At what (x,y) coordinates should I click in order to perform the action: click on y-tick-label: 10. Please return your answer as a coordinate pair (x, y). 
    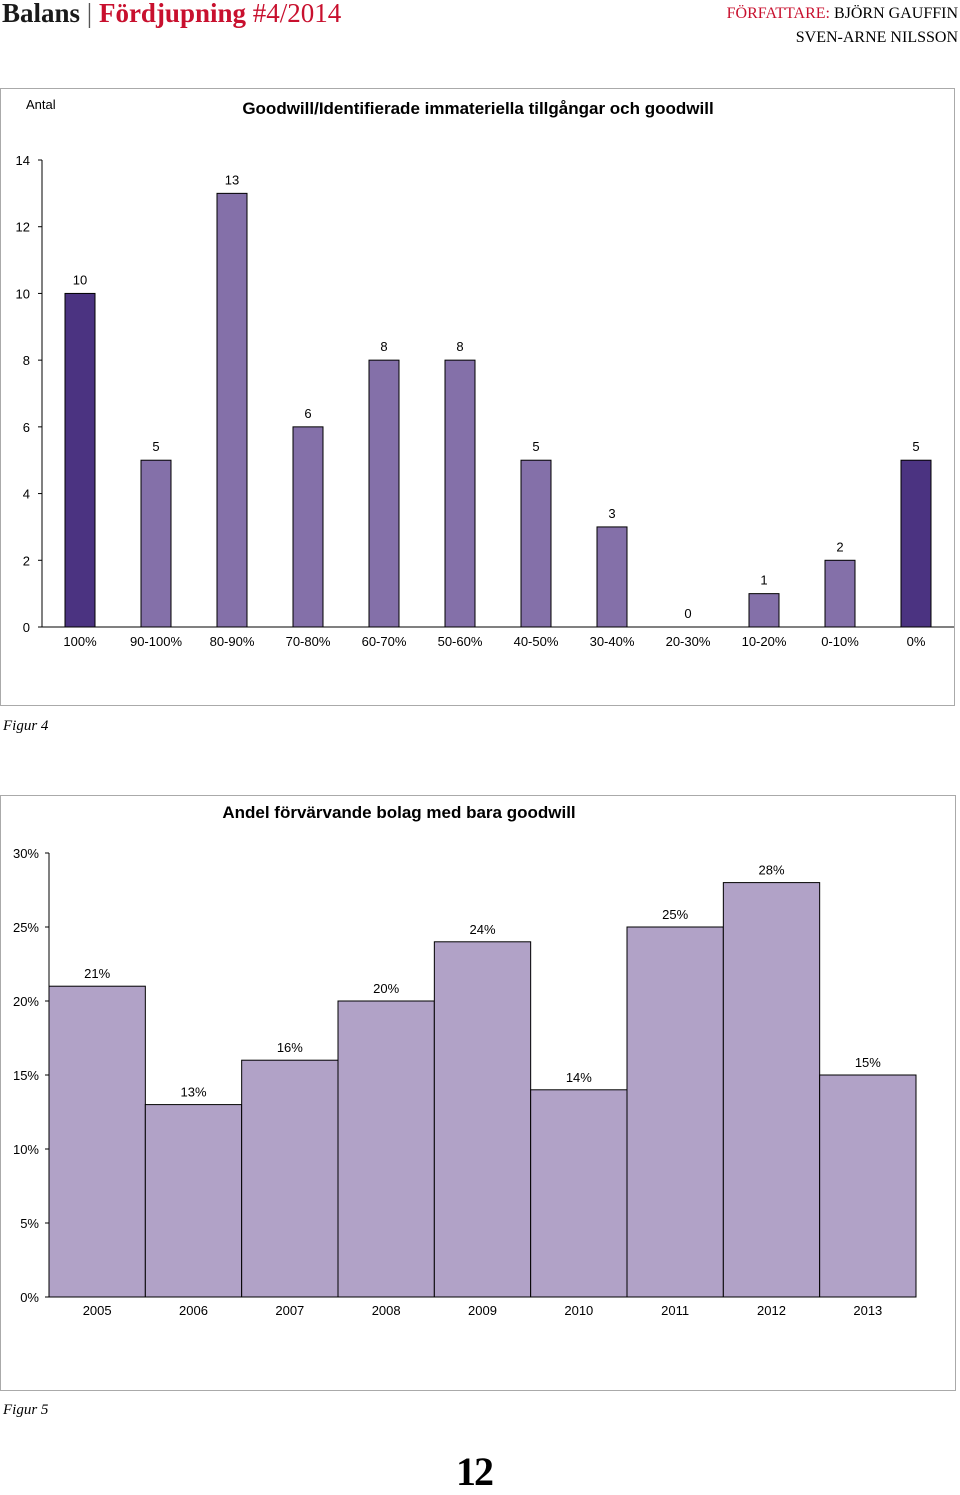
    Looking at the image, I should click on (23, 293).